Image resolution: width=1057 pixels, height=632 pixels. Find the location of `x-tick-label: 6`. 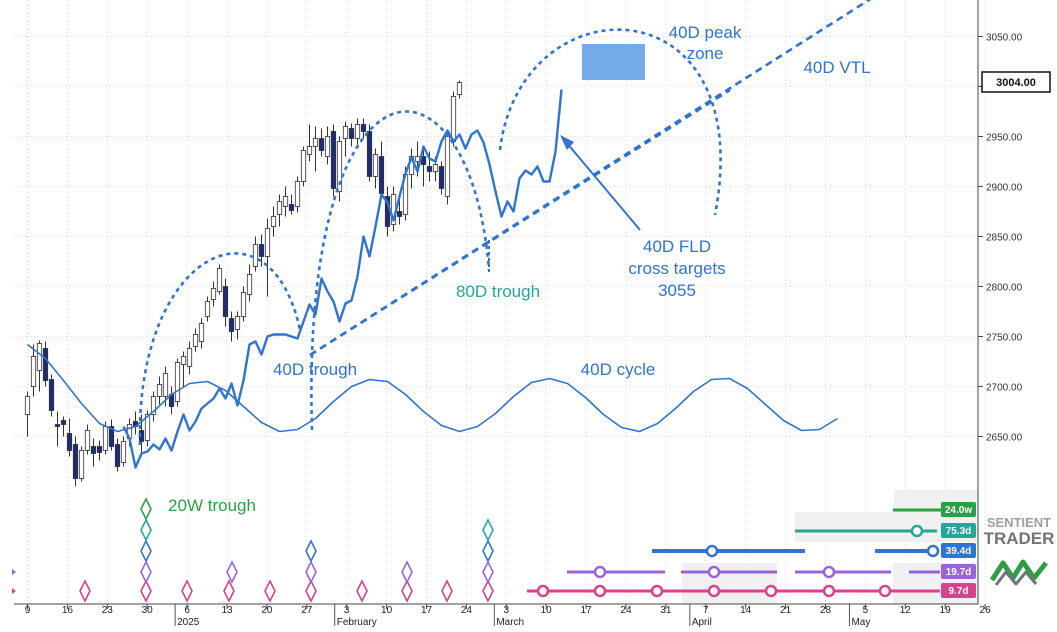

x-tick-label: 6 is located at coordinates (187, 610).